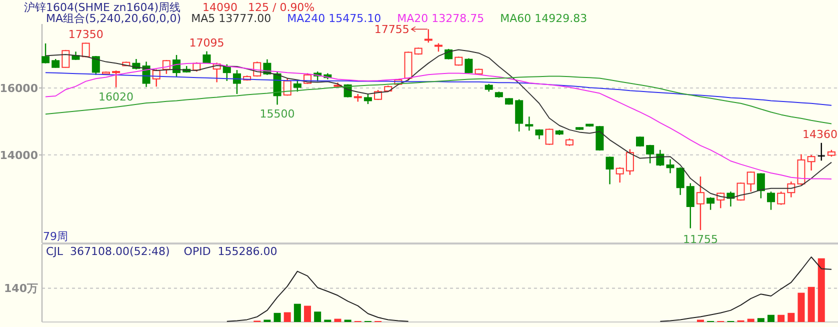 This screenshot has width=838, height=327. What do you see at coordinates (334, 18) in the screenshot?
I see `text: MA240 15475.10` at bounding box center [334, 18].